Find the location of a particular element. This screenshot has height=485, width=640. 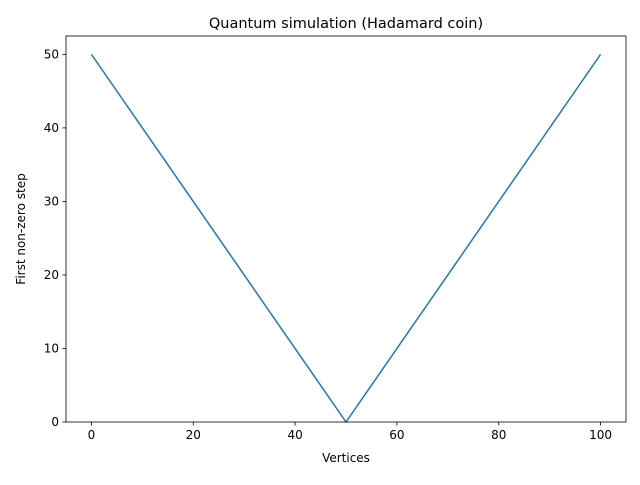

x-axis-label: Vertices is located at coordinates (346, 458).